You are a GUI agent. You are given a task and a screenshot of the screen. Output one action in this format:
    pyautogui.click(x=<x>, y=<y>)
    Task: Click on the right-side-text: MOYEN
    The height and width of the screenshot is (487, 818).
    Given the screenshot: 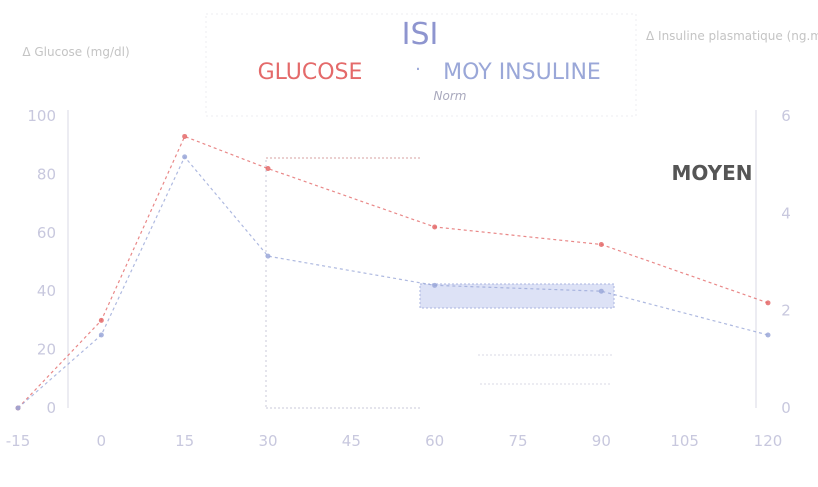 What is the action you would take?
    pyautogui.click(x=711, y=173)
    